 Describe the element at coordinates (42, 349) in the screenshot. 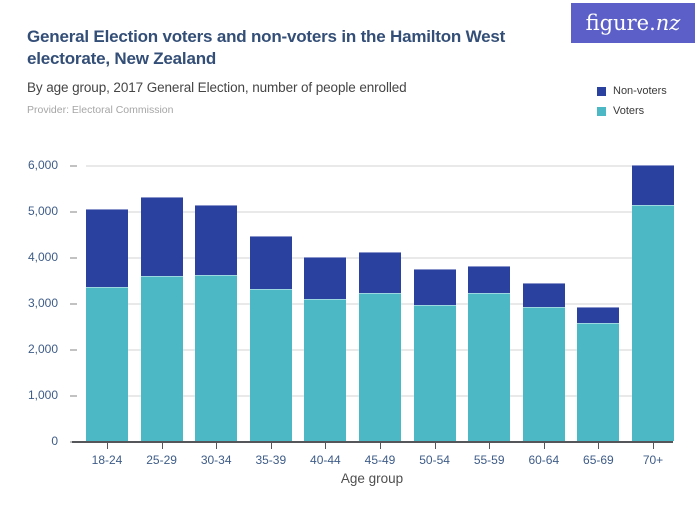

I see `y-axis-label: 2,000` at that location.